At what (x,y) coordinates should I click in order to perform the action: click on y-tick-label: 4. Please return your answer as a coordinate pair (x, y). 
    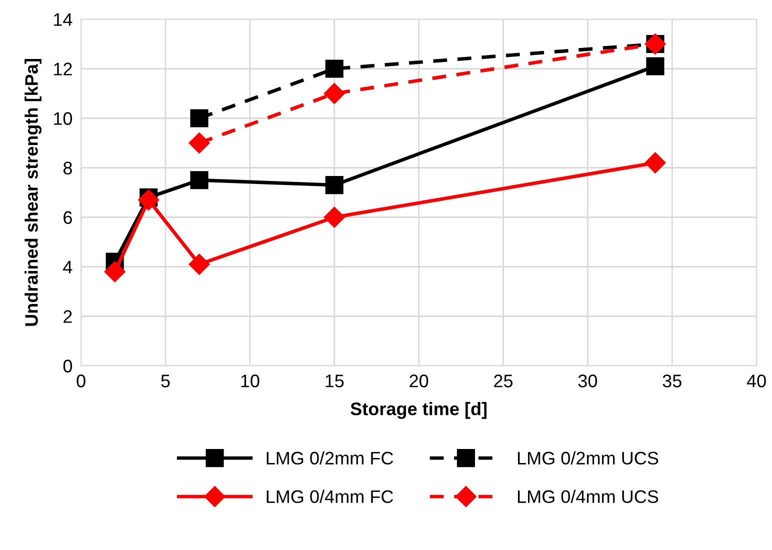
    Looking at the image, I should click on (67, 267).